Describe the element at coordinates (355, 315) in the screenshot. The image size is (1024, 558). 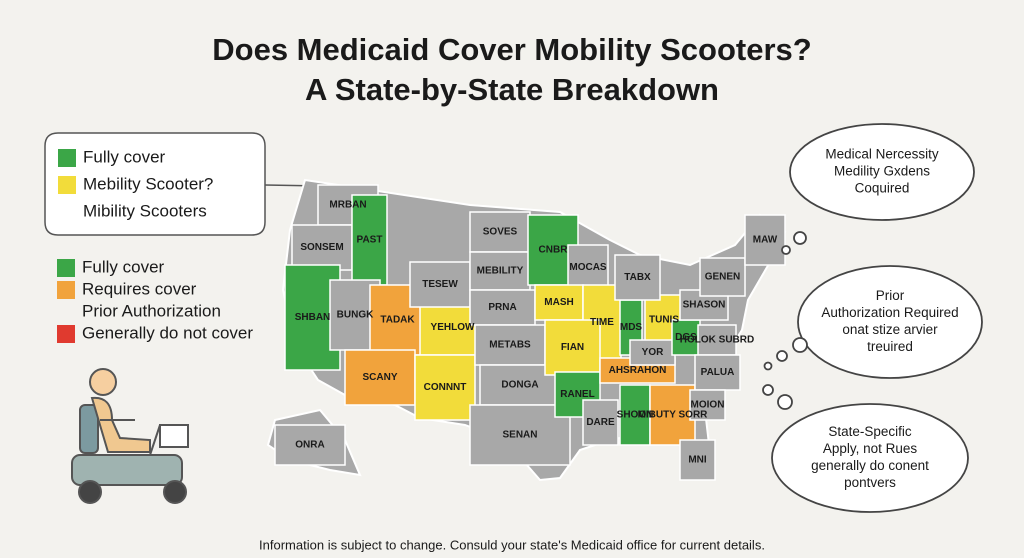
I see `state-label: BUNGK` at that location.